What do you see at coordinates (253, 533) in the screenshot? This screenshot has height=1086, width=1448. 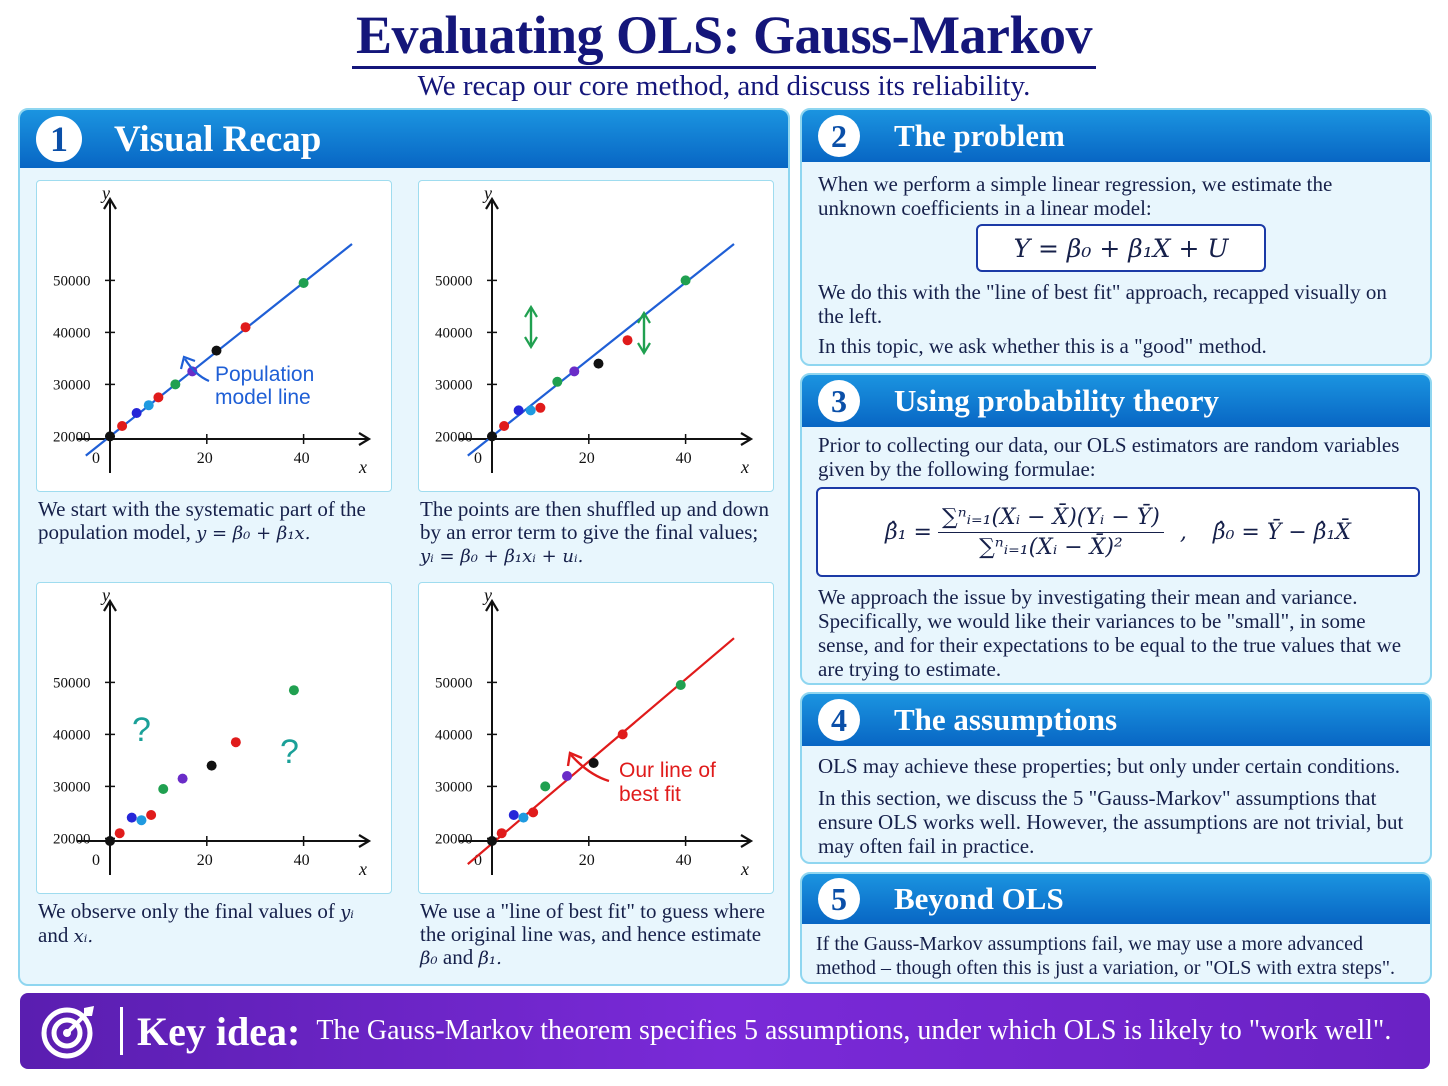 I see `caption-1-math: y = β₀ + β₁x.` at bounding box center [253, 533].